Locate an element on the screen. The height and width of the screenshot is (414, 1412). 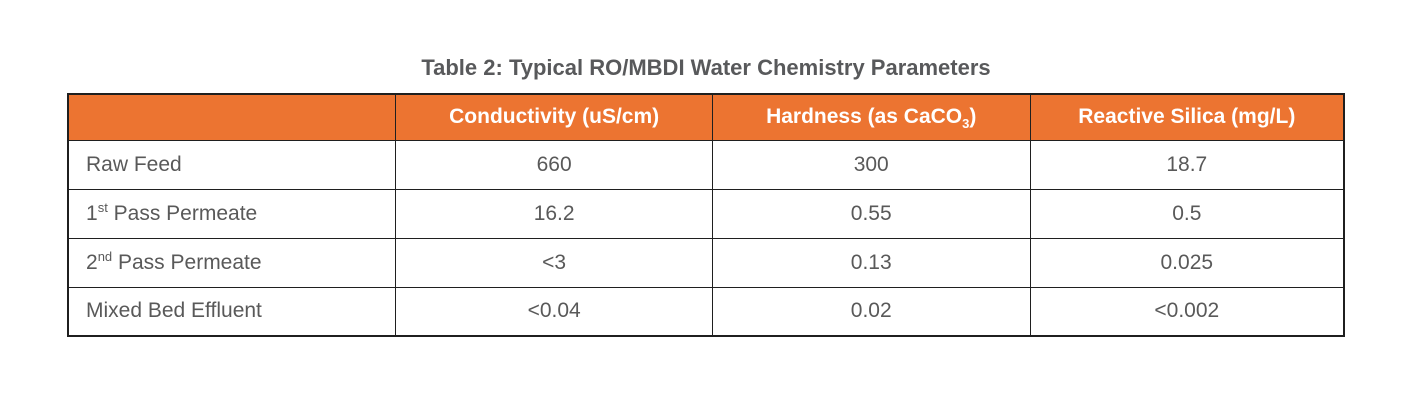
value-cell-hardness: 0.13 is located at coordinates (871, 262).